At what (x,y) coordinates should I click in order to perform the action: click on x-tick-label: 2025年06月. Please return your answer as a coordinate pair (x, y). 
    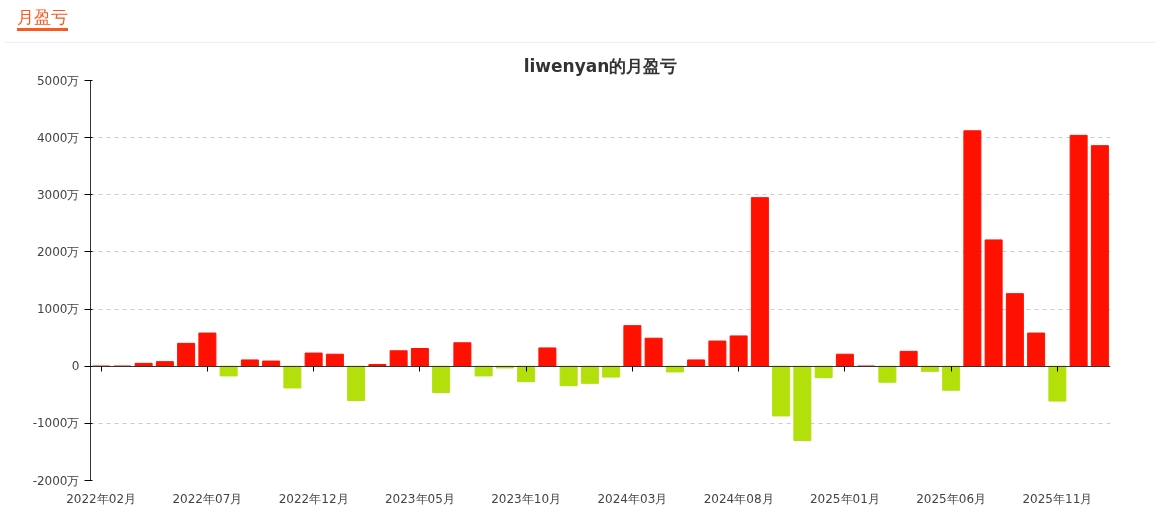
    Looking at the image, I should click on (951, 498).